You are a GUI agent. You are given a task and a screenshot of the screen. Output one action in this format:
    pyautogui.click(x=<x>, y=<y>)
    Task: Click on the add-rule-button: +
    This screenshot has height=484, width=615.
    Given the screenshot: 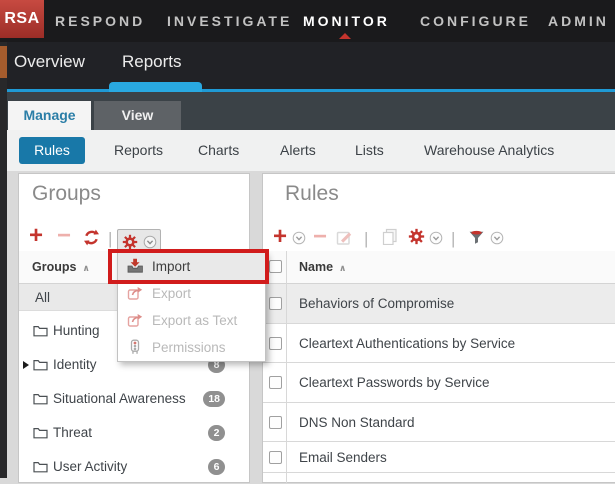 What is the action you would take?
    pyautogui.click(x=280, y=236)
    